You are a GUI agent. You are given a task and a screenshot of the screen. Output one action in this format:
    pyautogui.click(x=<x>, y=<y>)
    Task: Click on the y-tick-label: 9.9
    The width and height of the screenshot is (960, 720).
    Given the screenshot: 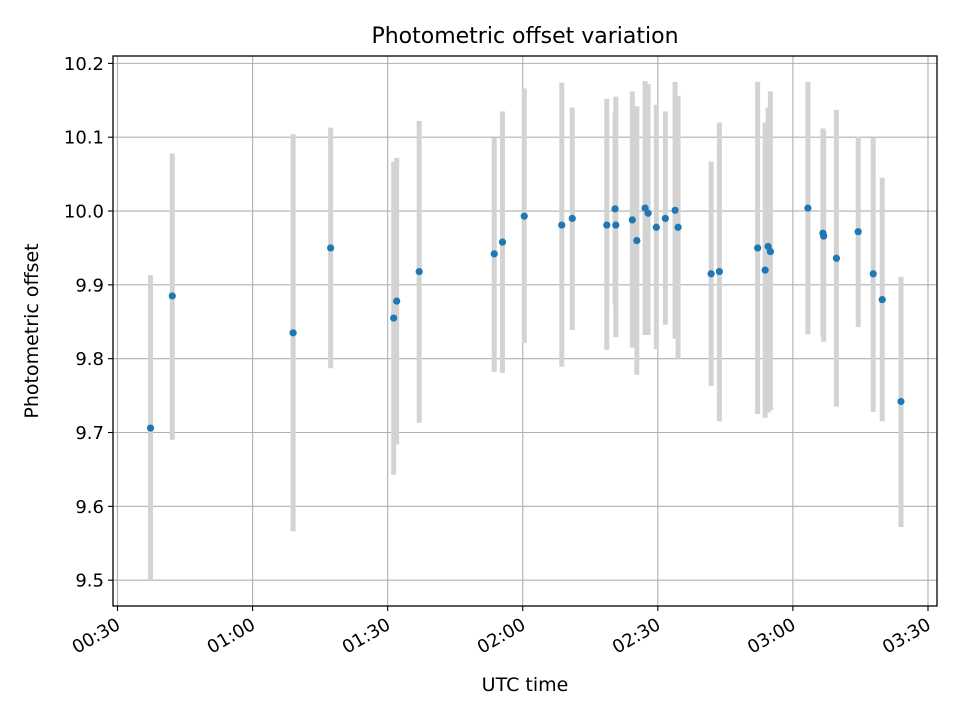 What is the action you would take?
    pyautogui.click(x=89, y=285)
    